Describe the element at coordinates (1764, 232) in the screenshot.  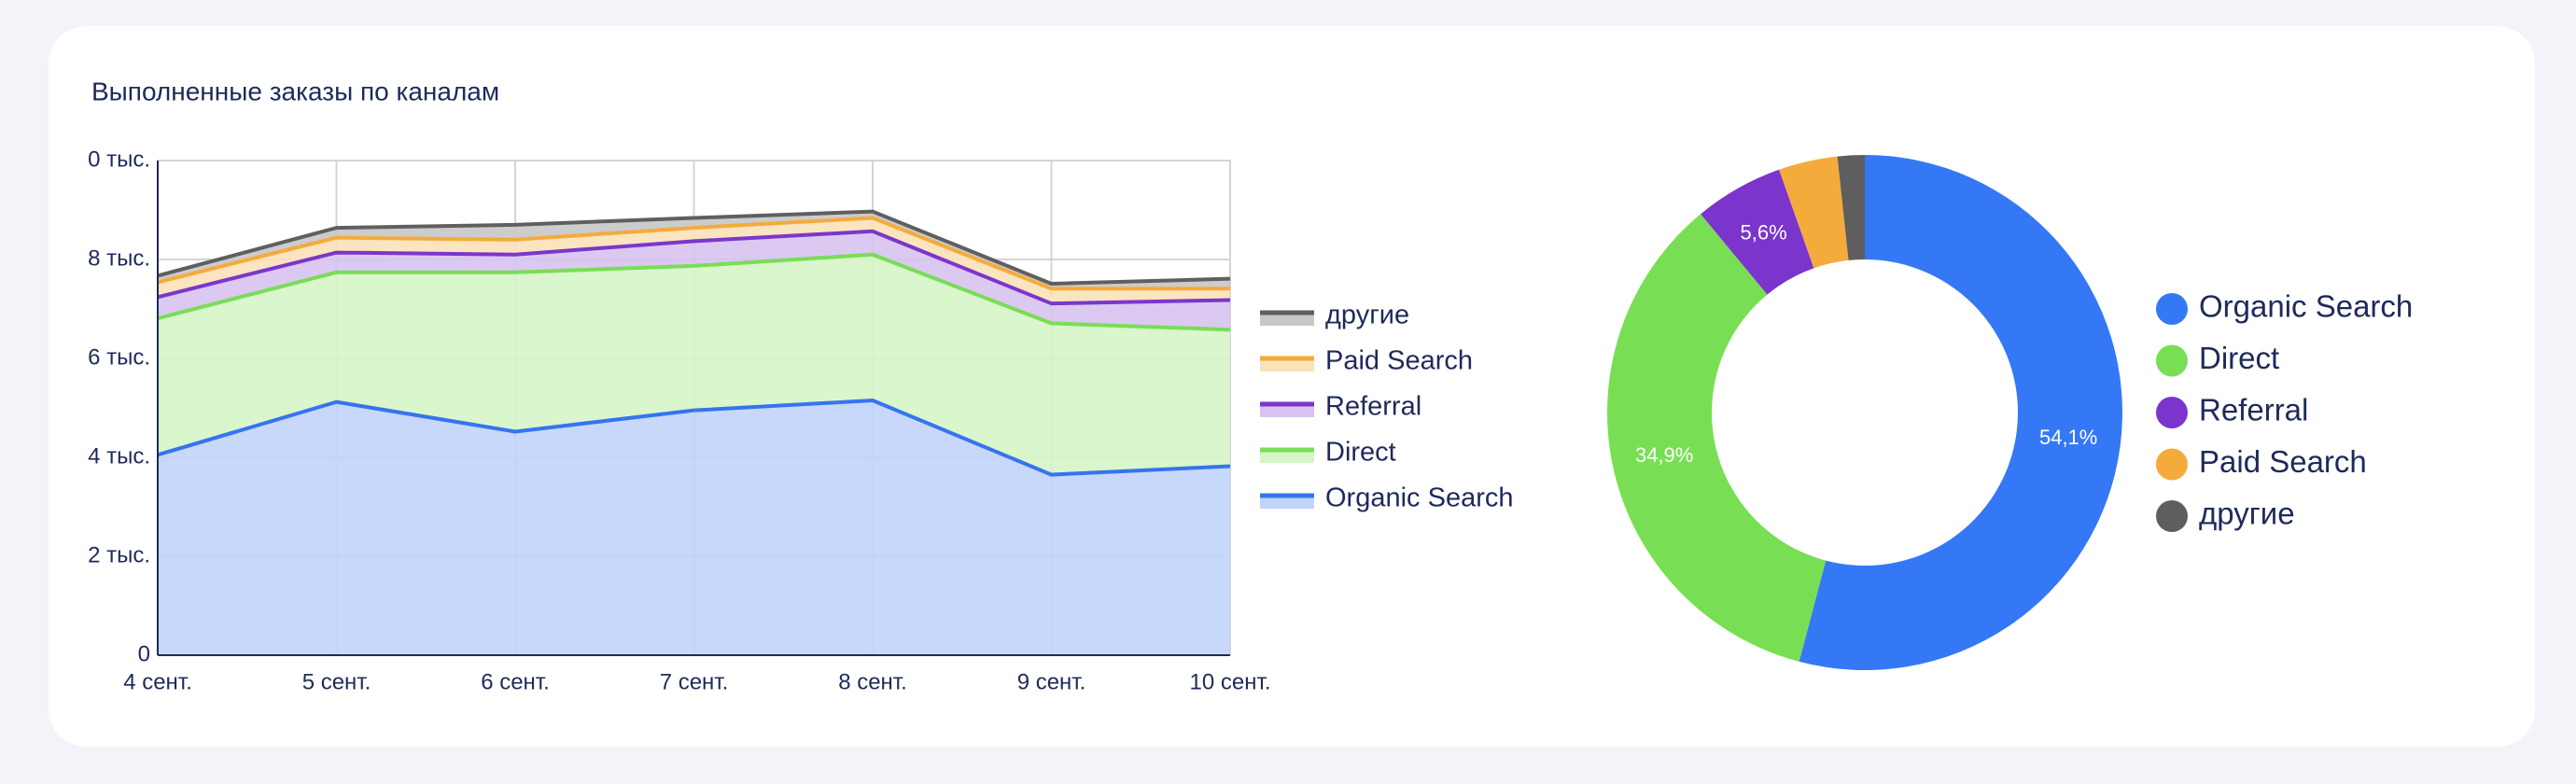
I see `slice-label: 5,6%` at that location.